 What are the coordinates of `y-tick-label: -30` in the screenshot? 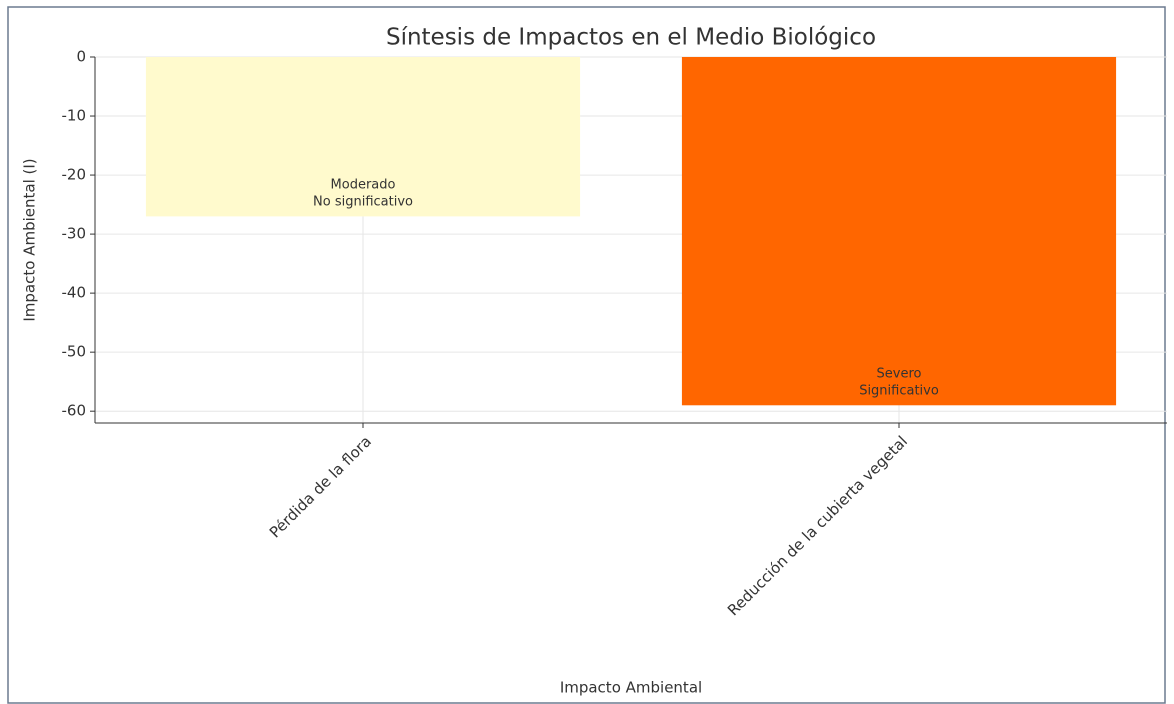 It's located at (74, 234).